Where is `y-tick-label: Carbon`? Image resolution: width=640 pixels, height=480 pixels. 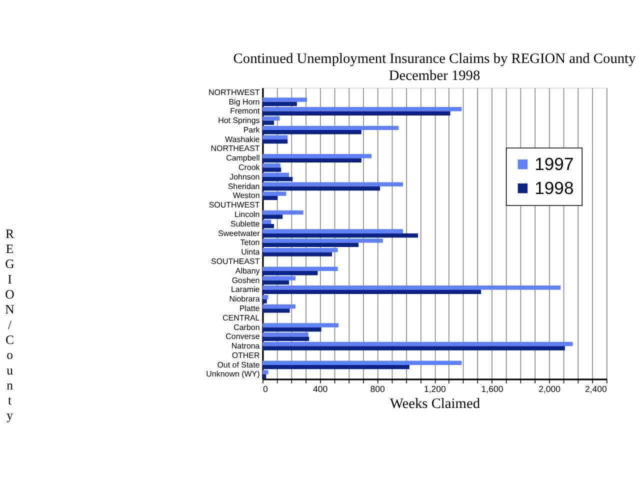 y-tick-label: Carbon is located at coordinates (247, 327).